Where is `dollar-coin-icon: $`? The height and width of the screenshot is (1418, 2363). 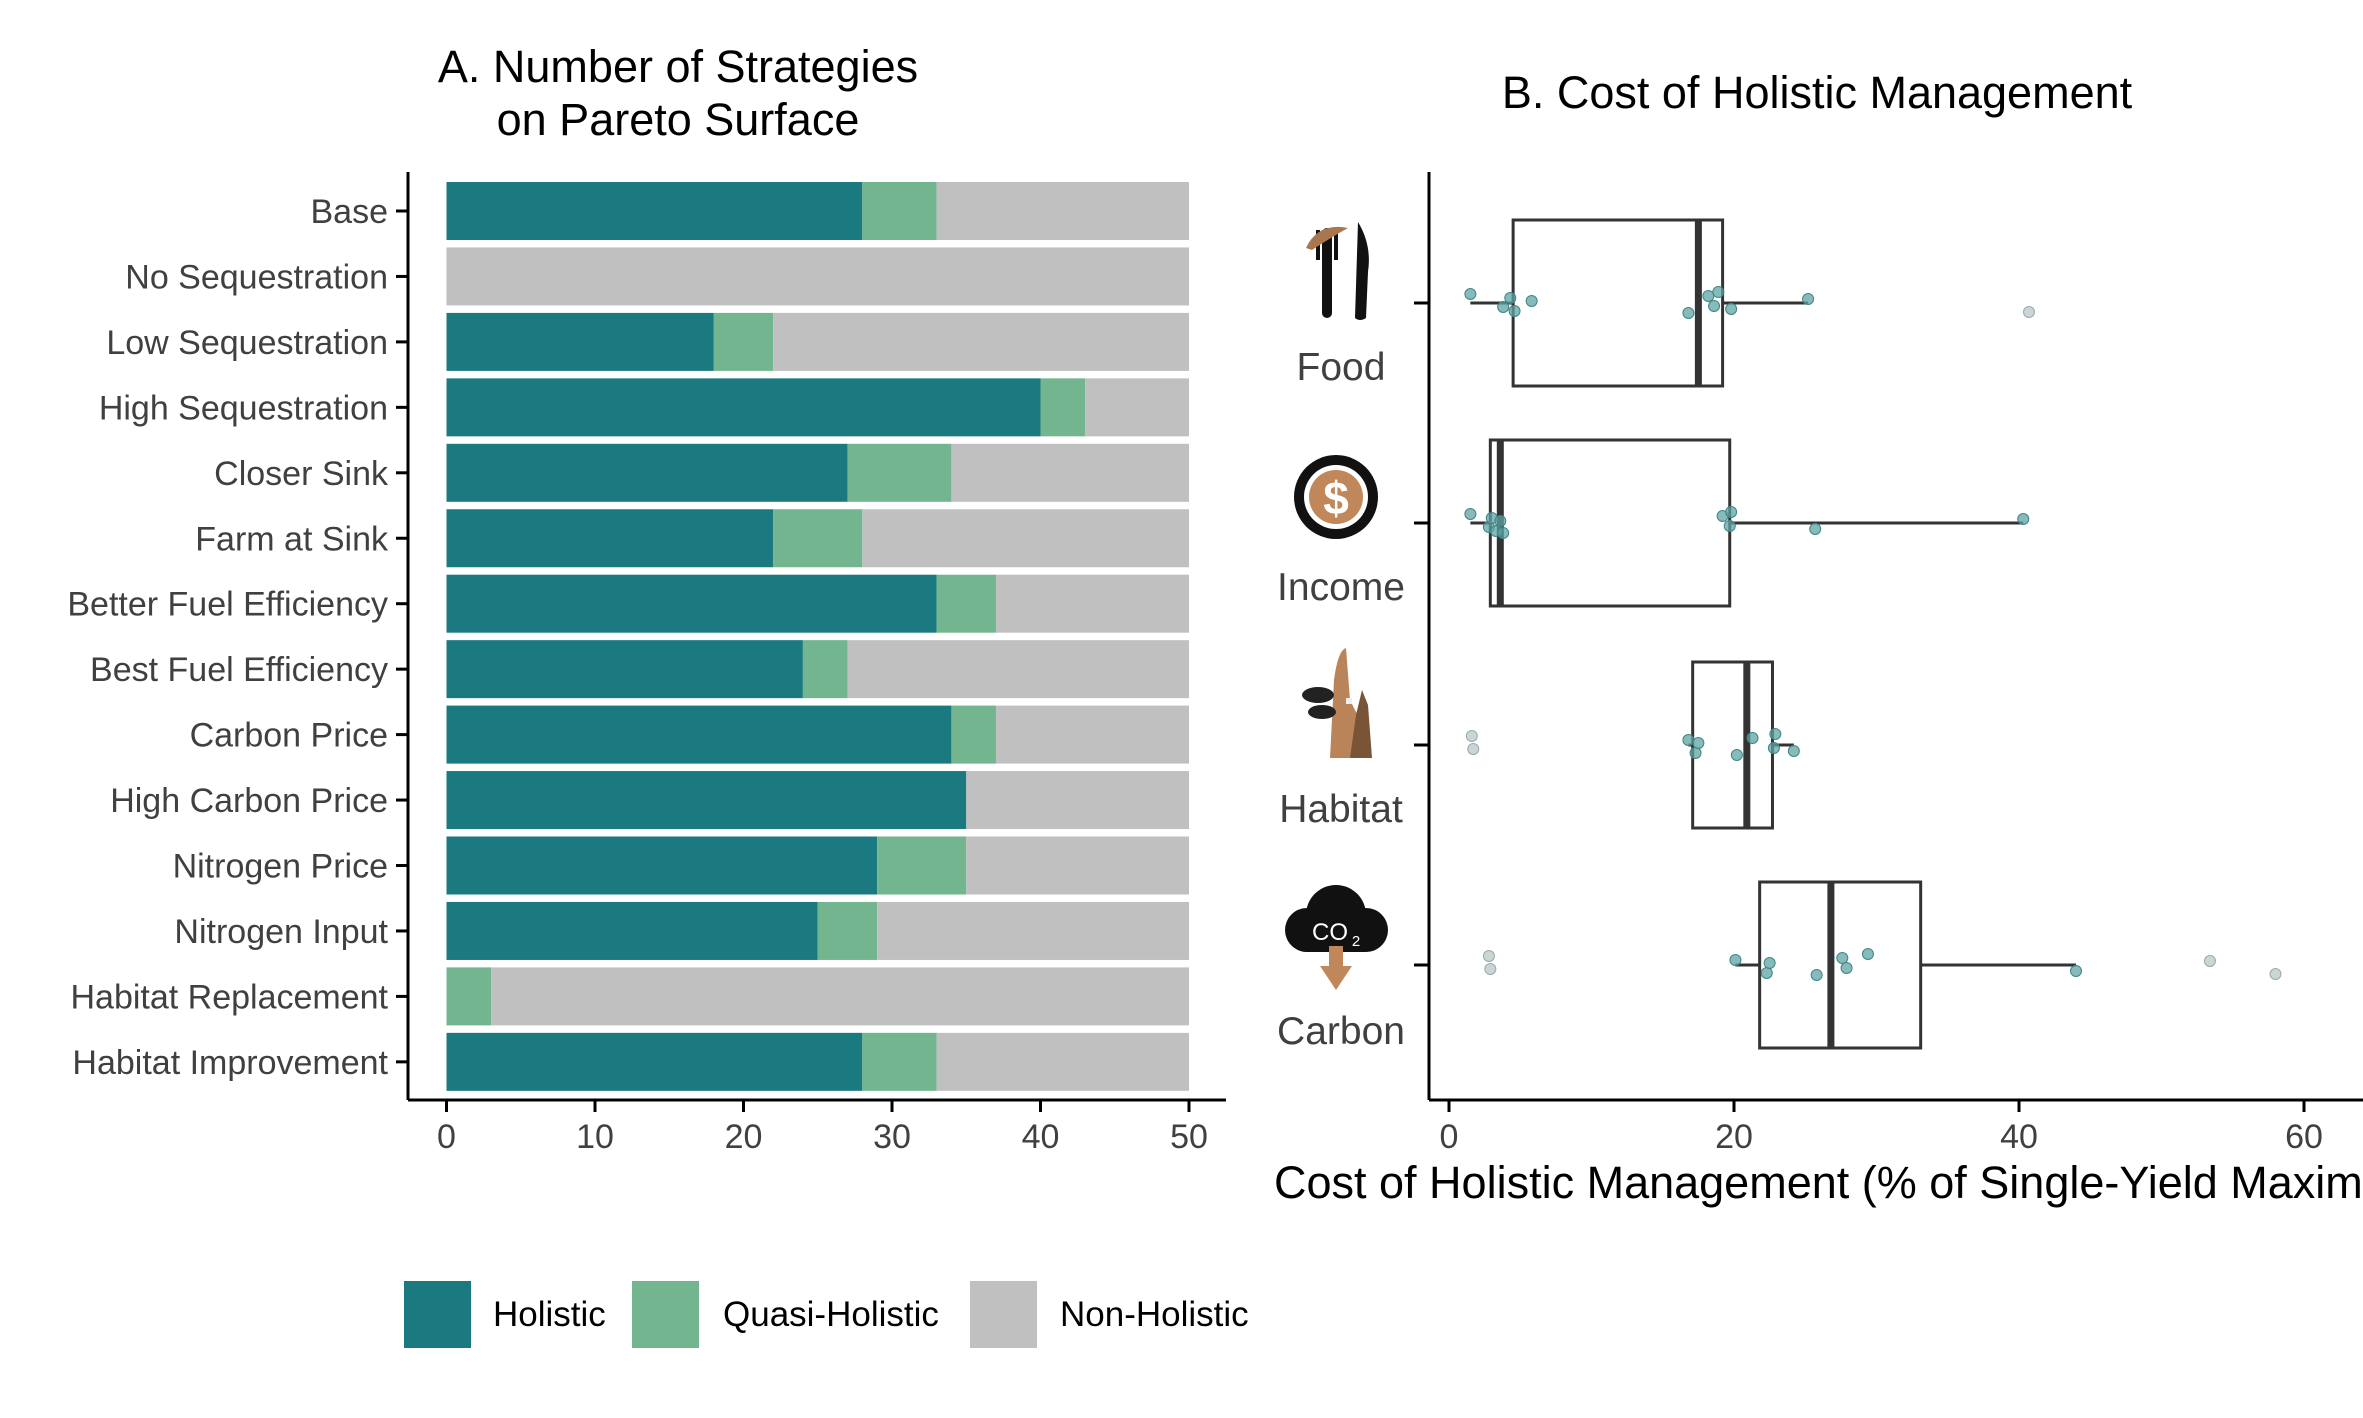 dollar-coin-icon: $ is located at coordinates (1336, 497).